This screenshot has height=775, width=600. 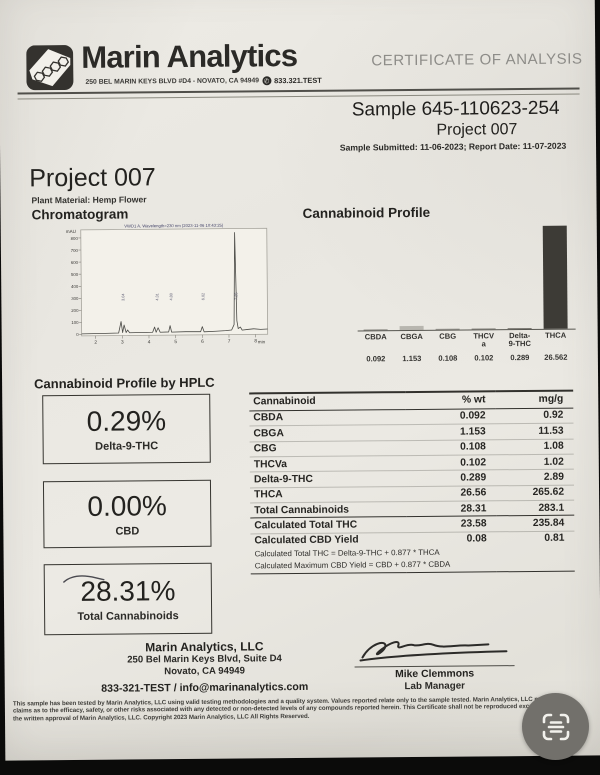 I want to click on chrom-y-tick: 600, so click(x=71, y=262).